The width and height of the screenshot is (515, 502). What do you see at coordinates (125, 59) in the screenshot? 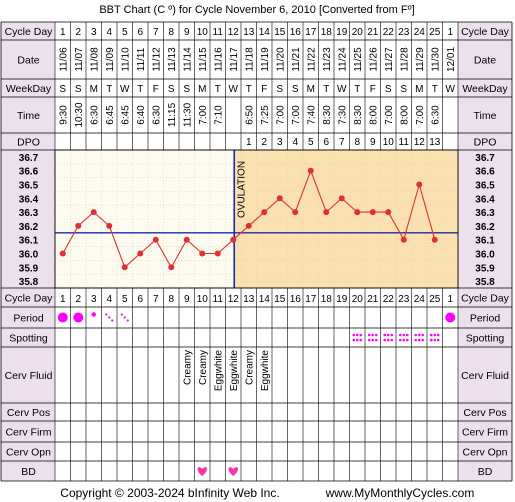
I see `date-cell: 11/10` at bounding box center [125, 59].